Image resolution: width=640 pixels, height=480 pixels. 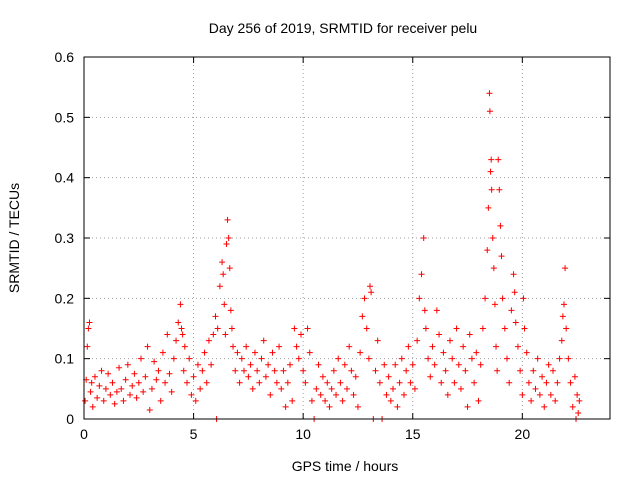 I want to click on y-tick-label: 0, so click(x=70, y=419).